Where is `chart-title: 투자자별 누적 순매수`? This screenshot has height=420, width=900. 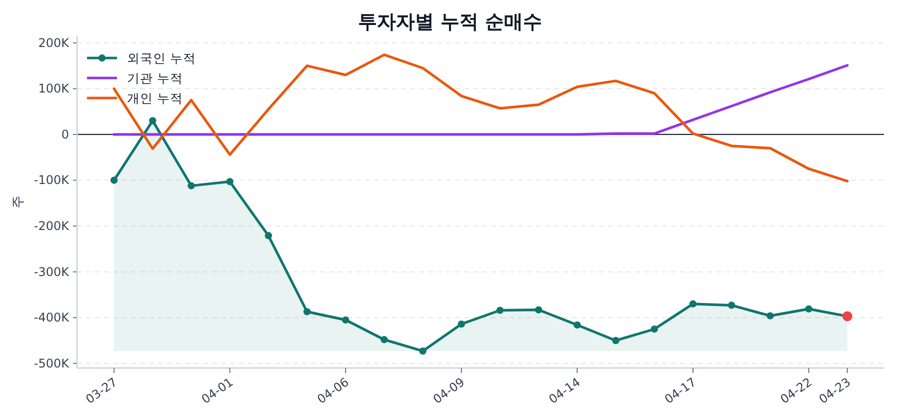
chart-title: 투자자별 누적 순매수 is located at coordinates (450, 22).